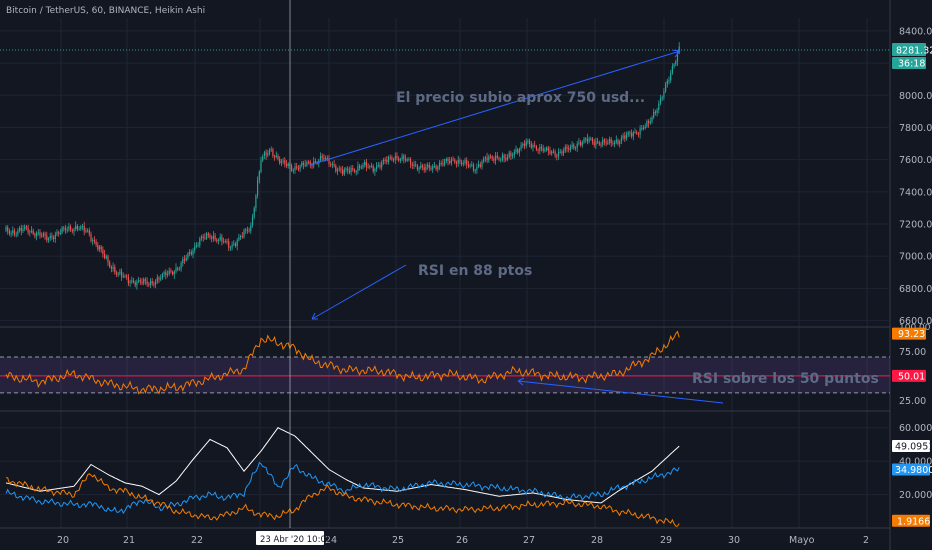 This screenshot has width=932, height=550. Describe the element at coordinates (915, 257) in the screenshot. I see `price-axis-tick-label: 7000.00` at that location.